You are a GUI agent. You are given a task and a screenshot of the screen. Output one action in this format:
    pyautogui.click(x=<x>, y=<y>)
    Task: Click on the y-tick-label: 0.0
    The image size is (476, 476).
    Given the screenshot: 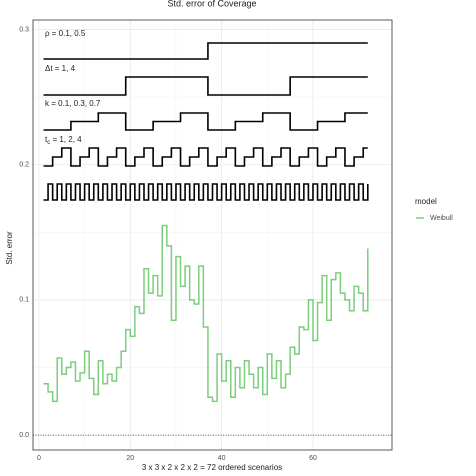 What is the action you would take?
    pyautogui.click(x=24, y=435)
    